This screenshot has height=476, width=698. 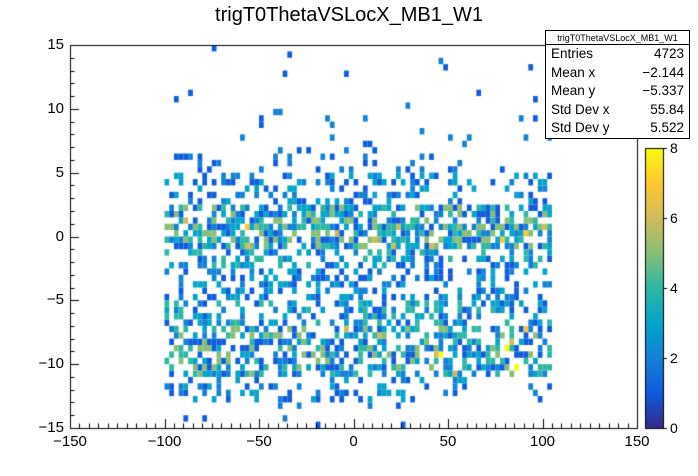 I want to click on z-tick-label: 0, so click(x=674, y=428).